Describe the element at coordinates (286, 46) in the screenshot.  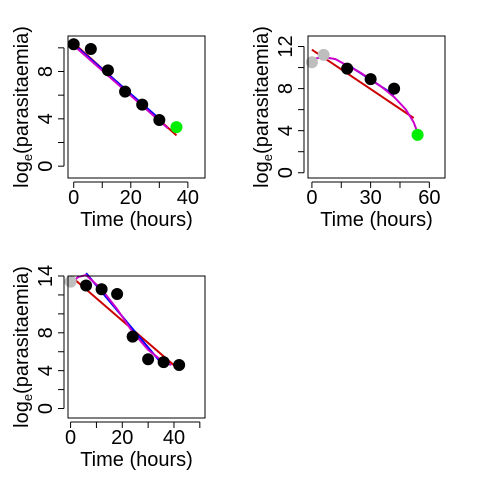
I see `y-tick-label: 12` at that location.